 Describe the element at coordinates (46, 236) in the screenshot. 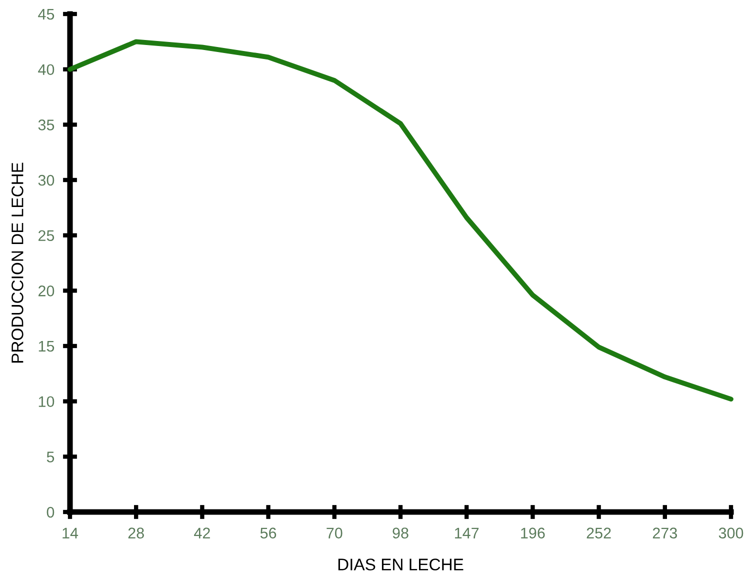

I see `y-tick-label: 25` at that location.